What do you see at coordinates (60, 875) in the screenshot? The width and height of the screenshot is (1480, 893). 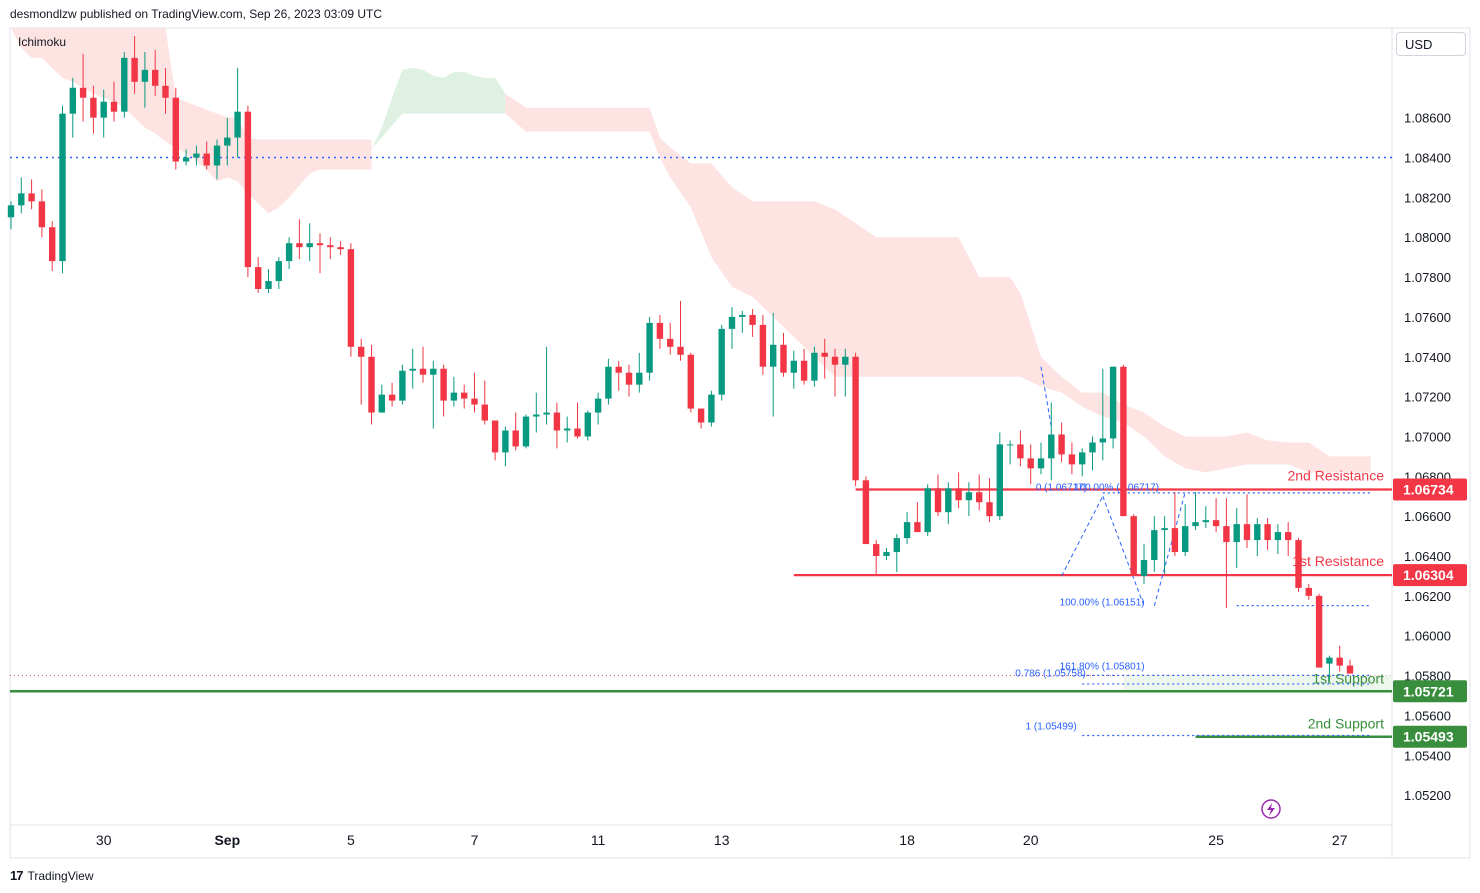 I see `tradingview-brand-text: TradingView` at bounding box center [60, 875].